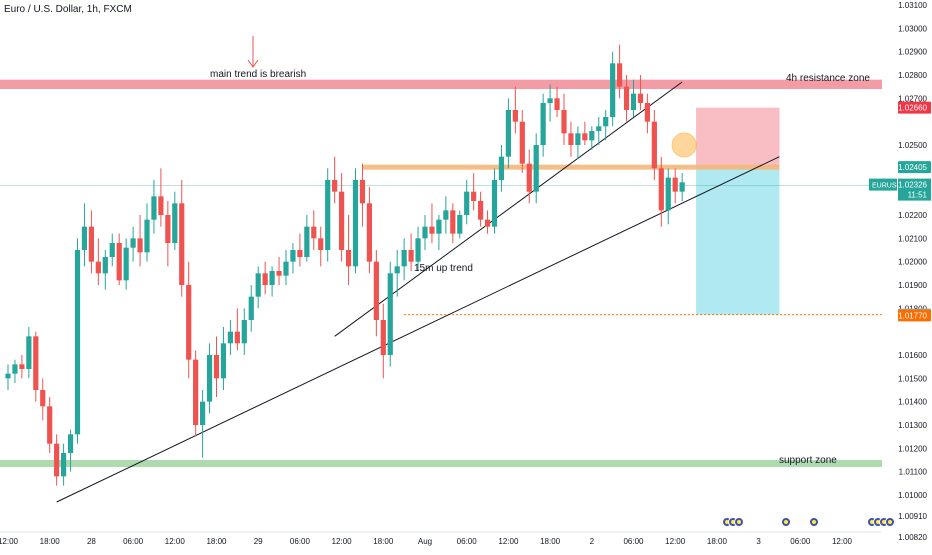 This screenshot has width=932, height=555. I want to click on up-trend-label: 15m up trend, so click(443, 268).